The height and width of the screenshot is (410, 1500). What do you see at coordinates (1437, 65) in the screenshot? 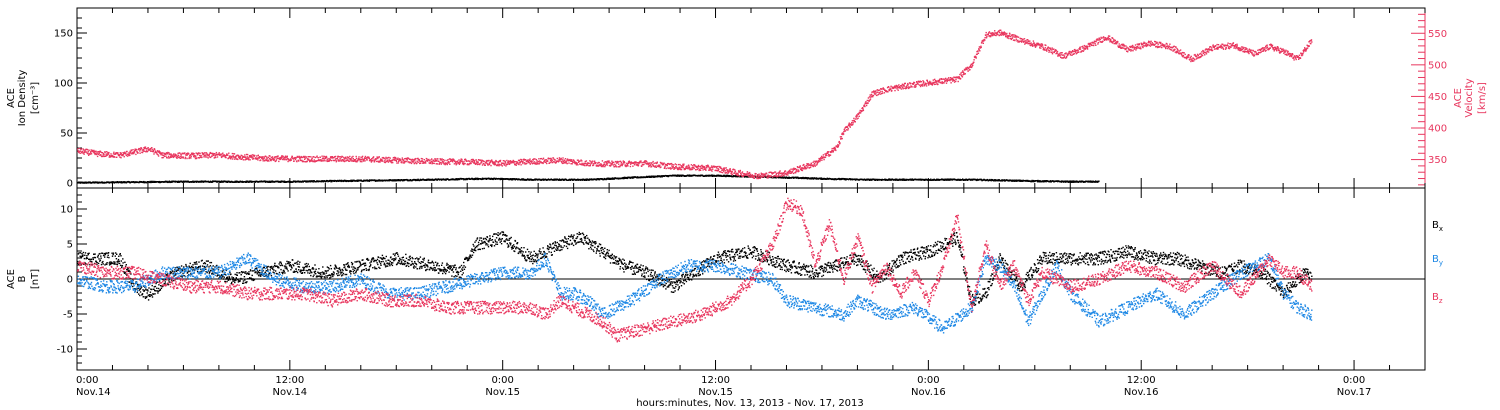
I see `right-tick-label: 500` at bounding box center [1437, 65].